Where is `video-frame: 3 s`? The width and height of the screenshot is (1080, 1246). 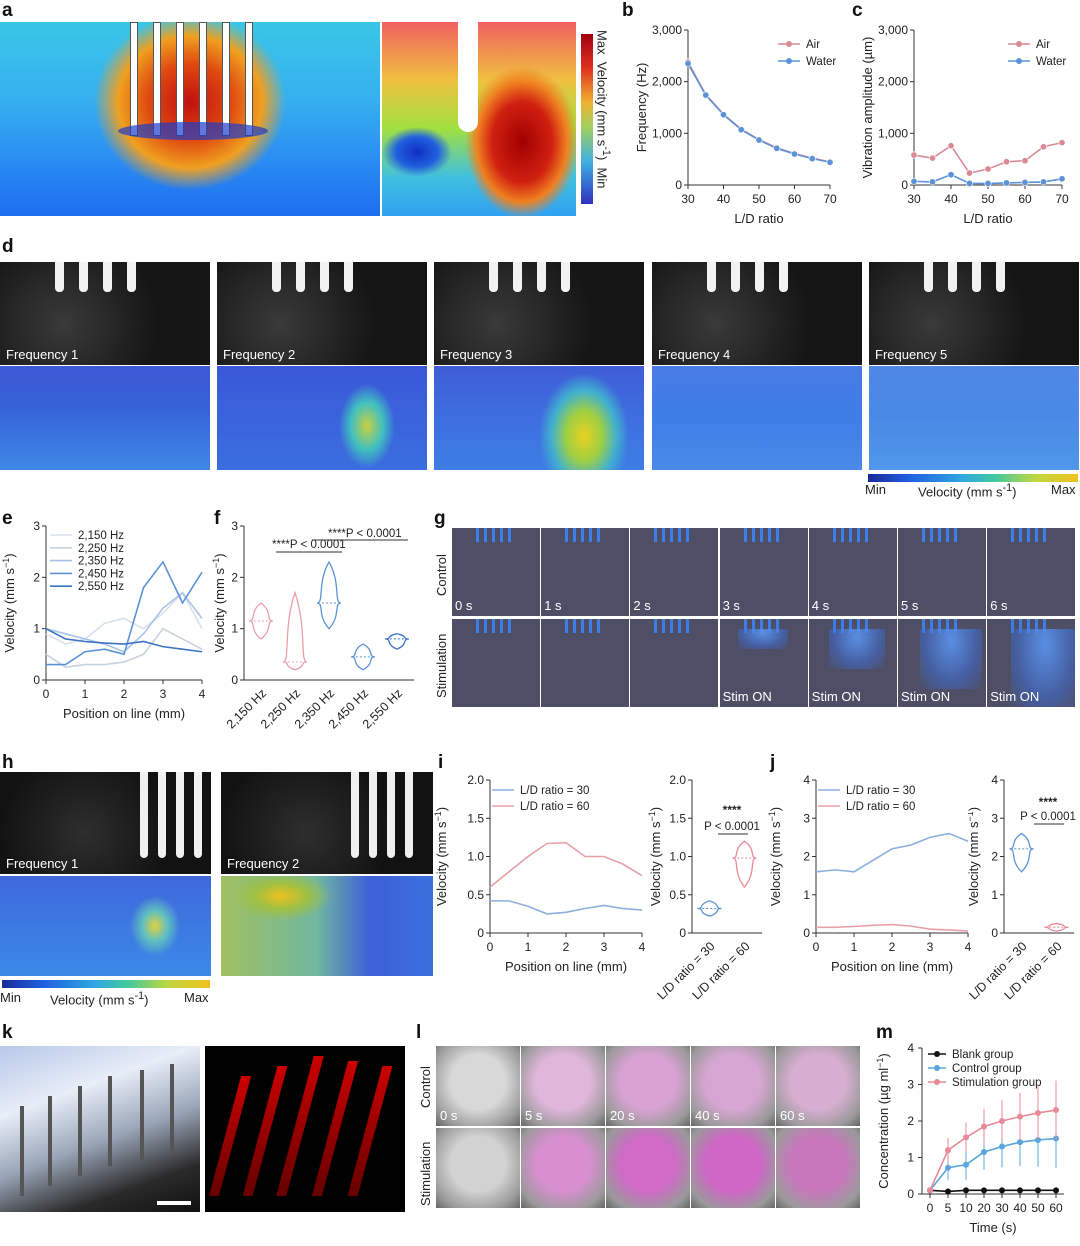
video-frame: 3 s is located at coordinates (763, 572).